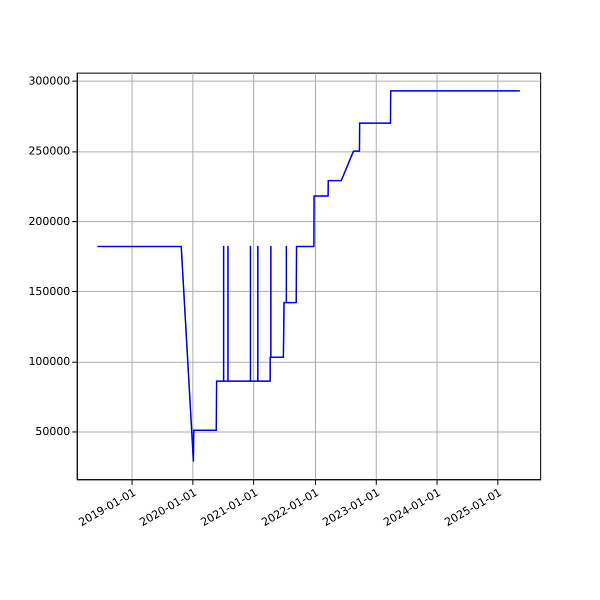 This screenshot has height=600, width=600. What do you see at coordinates (49, 291) in the screenshot?
I see `y-tick-label: 150000` at bounding box center [49, 291].